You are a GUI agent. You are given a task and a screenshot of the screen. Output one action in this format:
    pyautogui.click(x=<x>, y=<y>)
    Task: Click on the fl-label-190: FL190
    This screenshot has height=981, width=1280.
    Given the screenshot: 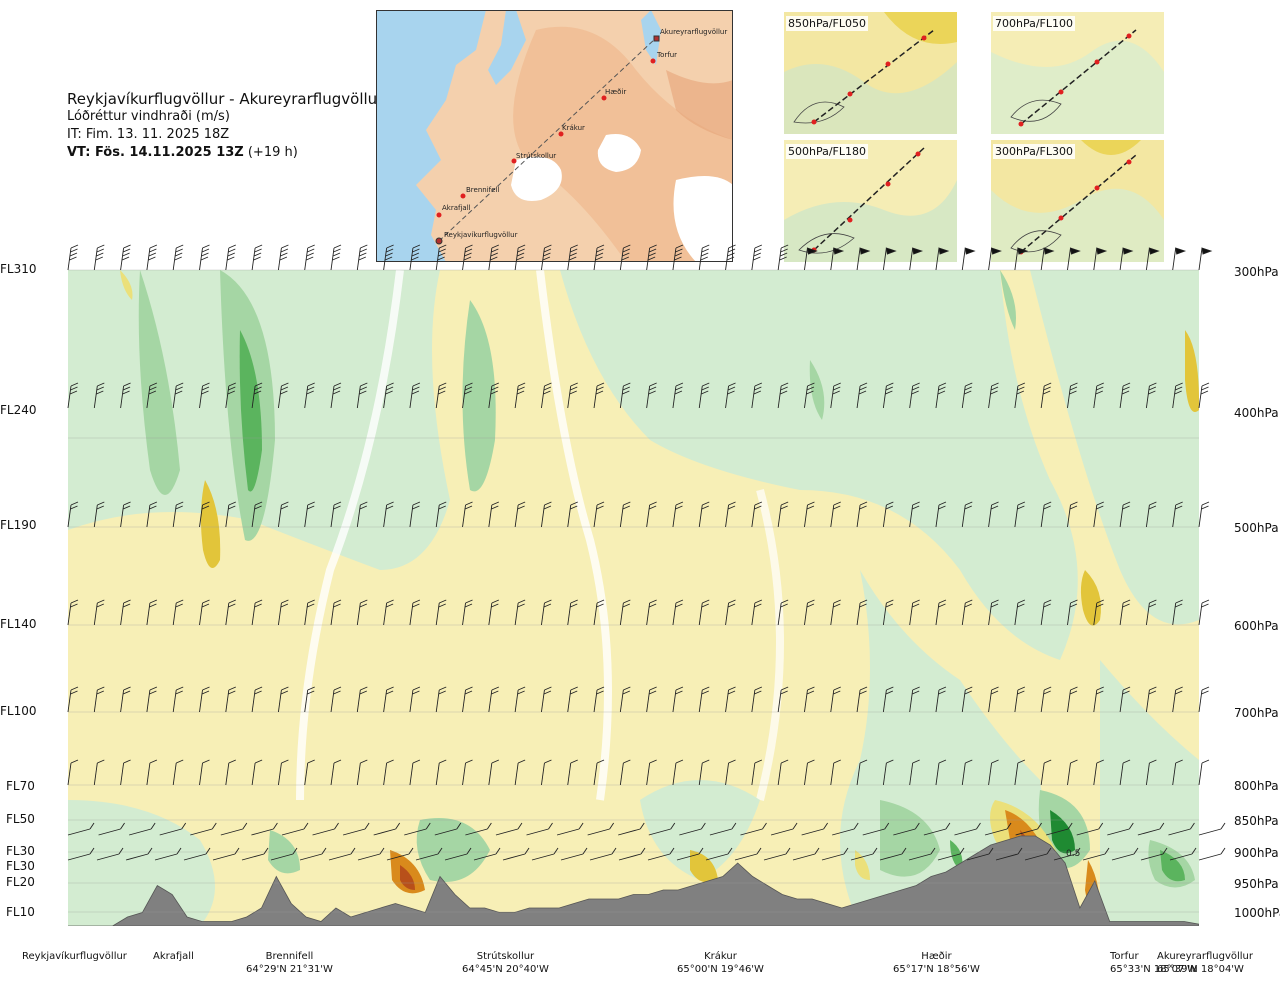 What is the action you would take?
    pyautogui.click(x=30, y=525)
    